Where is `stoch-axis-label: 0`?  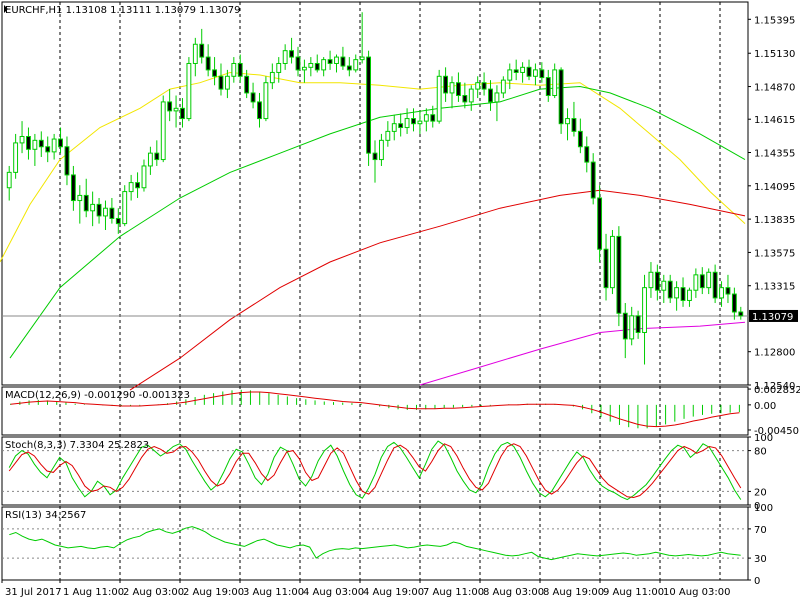 stoch-axis-label: 0 is located at coordinates (757, 506).